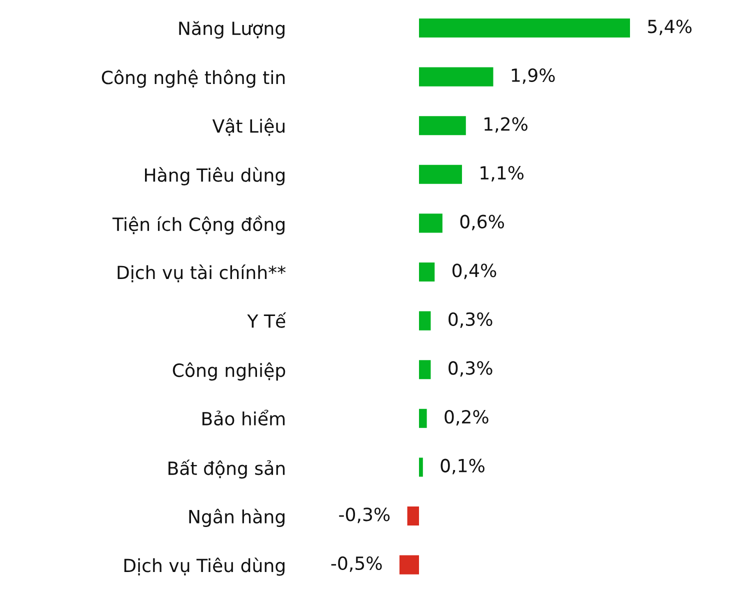  What do you see at coordinates (202, 273) in the screenshot?
I see `y-tick-label: Dịch vụ tài chính**` at bounding box center [202, 273].